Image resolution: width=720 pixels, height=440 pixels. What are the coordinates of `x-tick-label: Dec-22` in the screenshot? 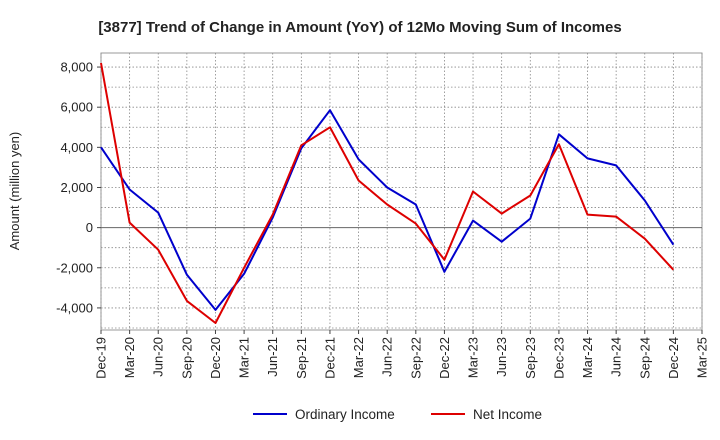 It's located at (444, 358).